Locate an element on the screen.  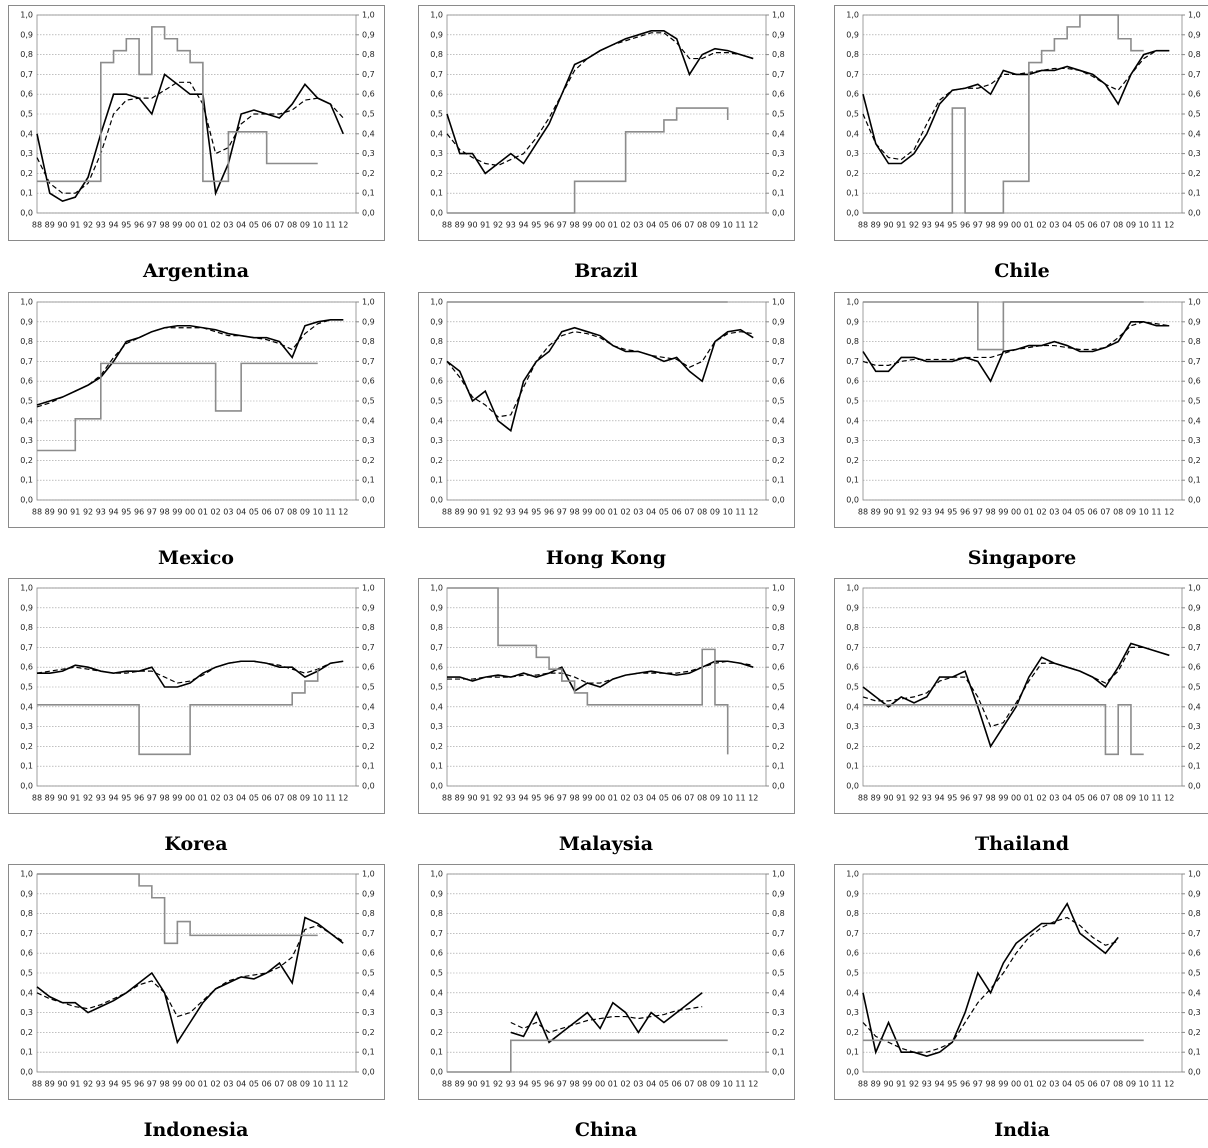
x-tick-label: 89 is located at coordinates (876, 512).